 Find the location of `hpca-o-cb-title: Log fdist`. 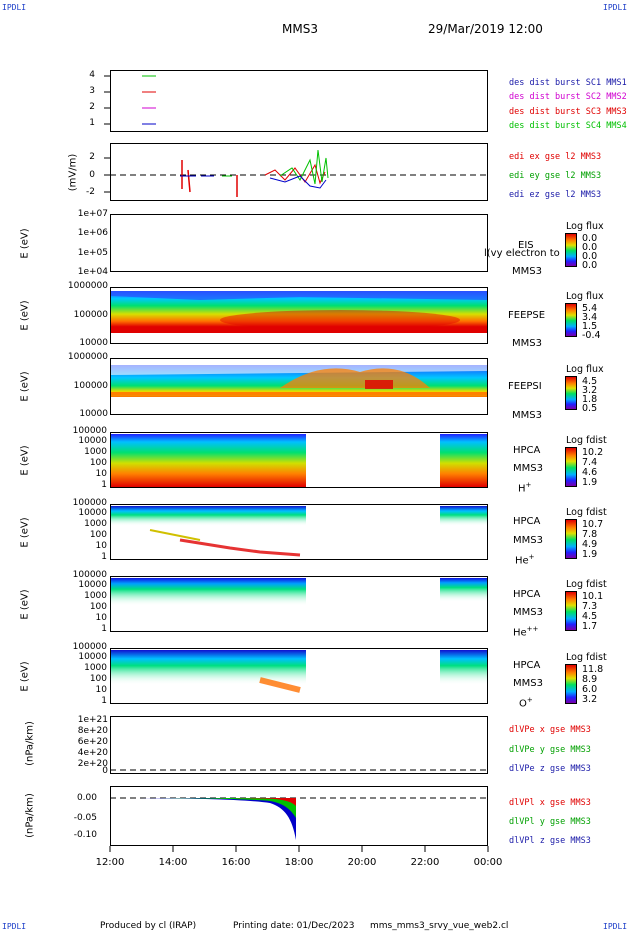

hpca-o-cb-title: Log fdist is located at coordinates (586, 657).